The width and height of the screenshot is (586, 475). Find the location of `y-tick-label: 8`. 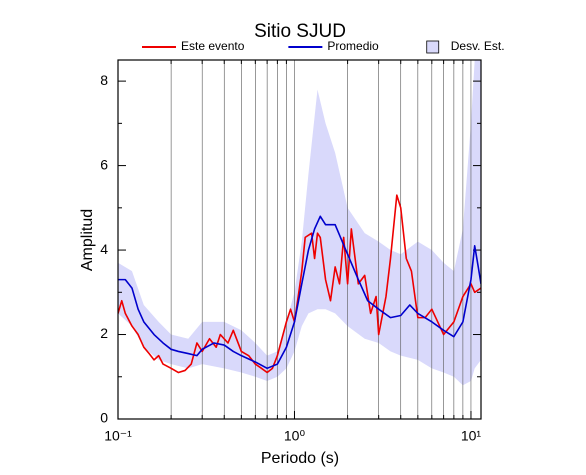

y-tick-label: 8 is located at coordinates (104, 80).